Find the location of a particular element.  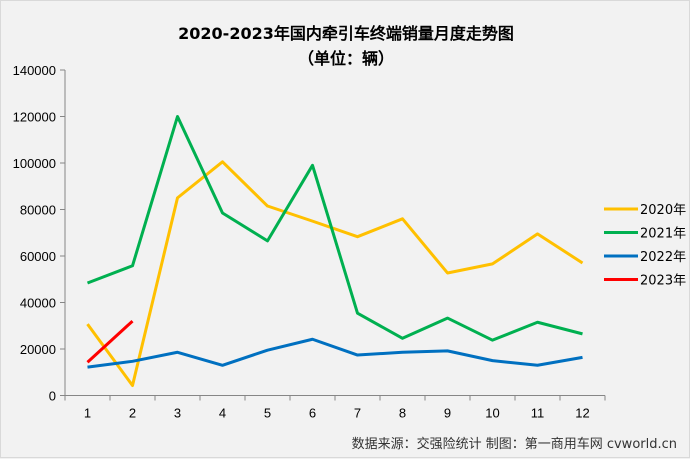

x-tick-label: 11 is located at coordinates (538, 413).